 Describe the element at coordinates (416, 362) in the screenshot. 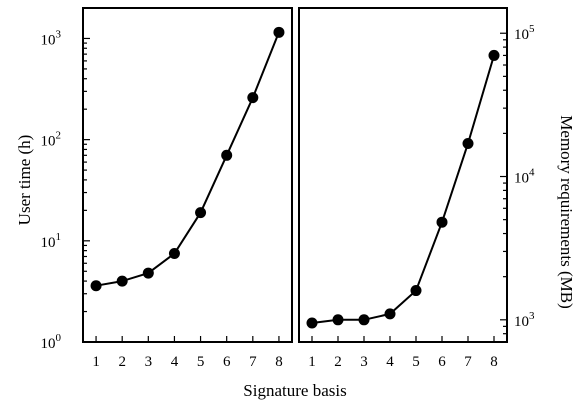

I see `right-x-tick-label: 5` at that location.